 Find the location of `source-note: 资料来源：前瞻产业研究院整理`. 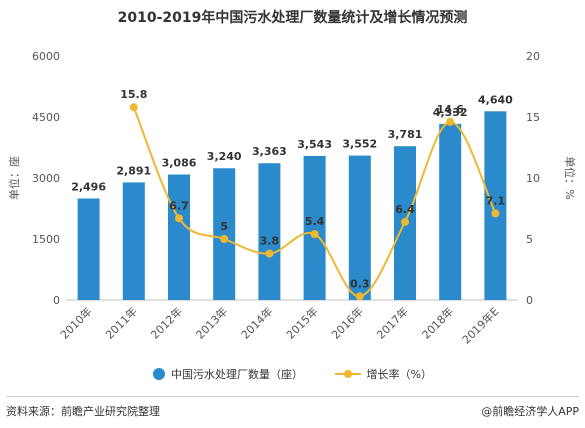

source-note: 资料来源：前瞻产业研究院整理 is located at coordinates (83, 411).